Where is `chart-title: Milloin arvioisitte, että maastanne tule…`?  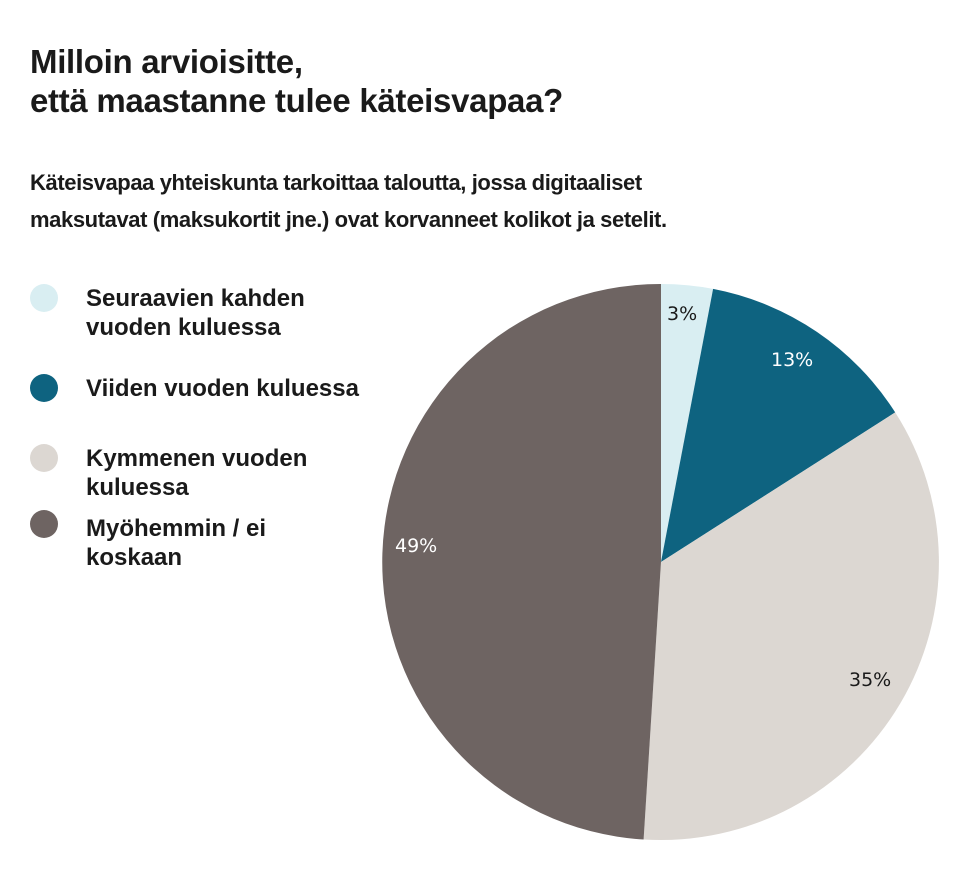 chart-title: Milloin arvioisitte, että maastanne tule… is located at coordinates (296, 81).